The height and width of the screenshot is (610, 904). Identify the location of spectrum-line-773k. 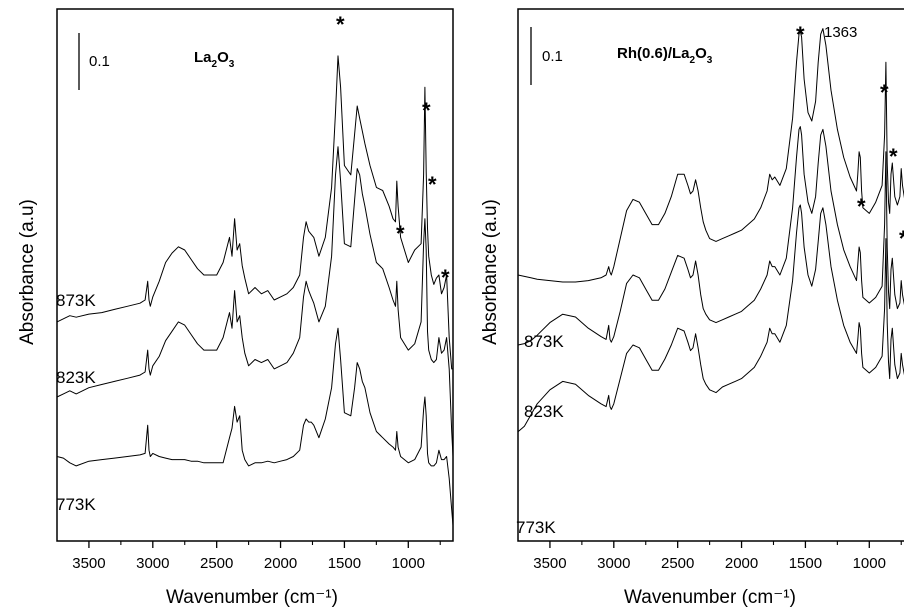
(255, 426).